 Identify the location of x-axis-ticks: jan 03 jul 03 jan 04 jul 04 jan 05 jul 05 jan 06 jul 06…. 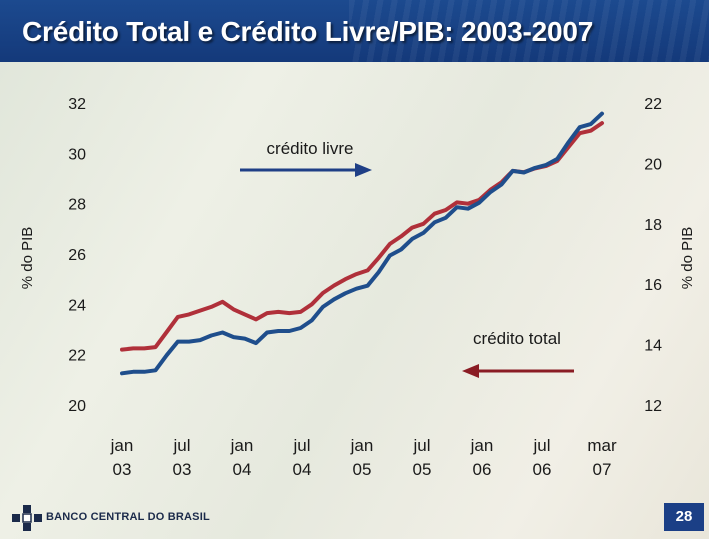
(363, 457).